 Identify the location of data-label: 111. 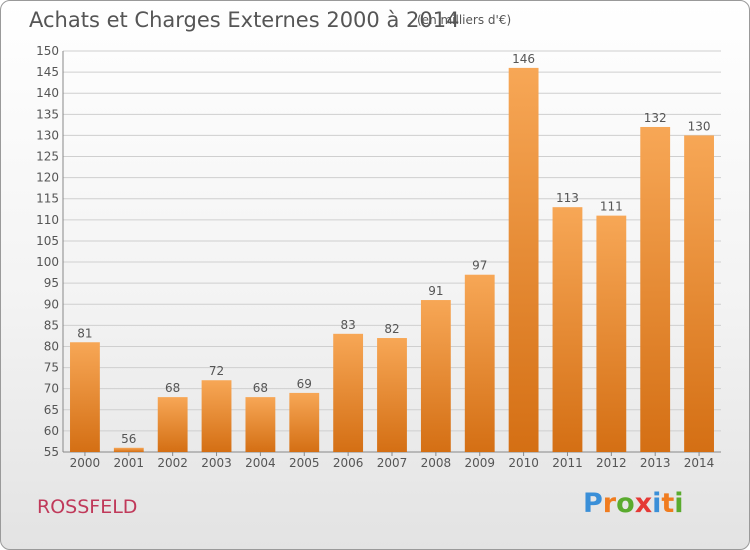
(611, 207).